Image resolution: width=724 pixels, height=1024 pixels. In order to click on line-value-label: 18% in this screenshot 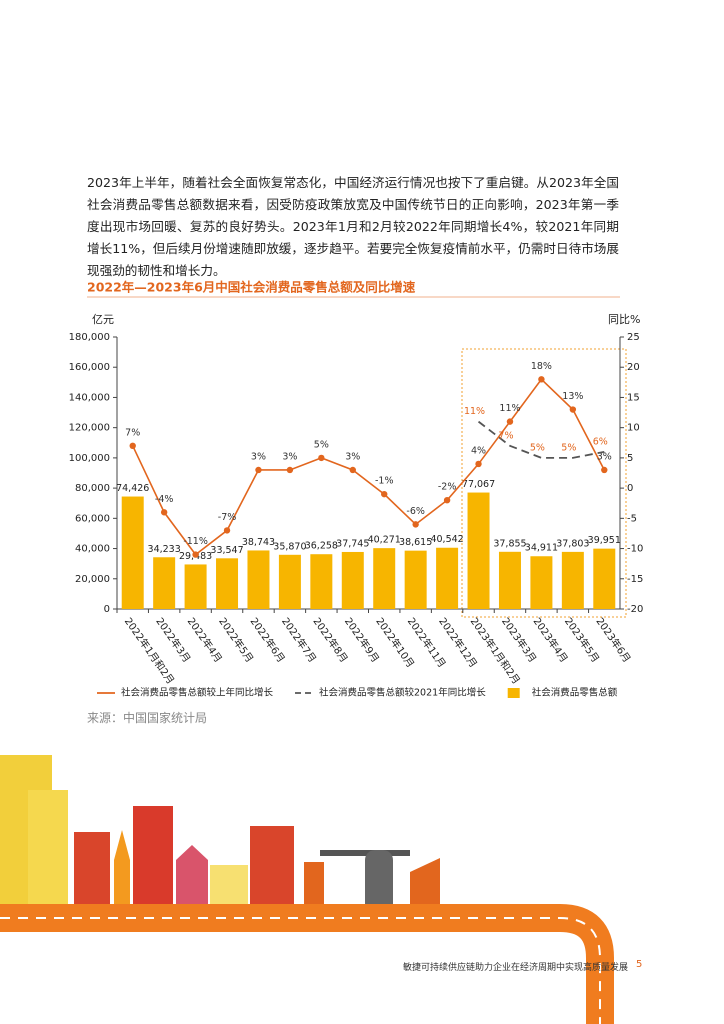, I will do `click(541, 366)`.